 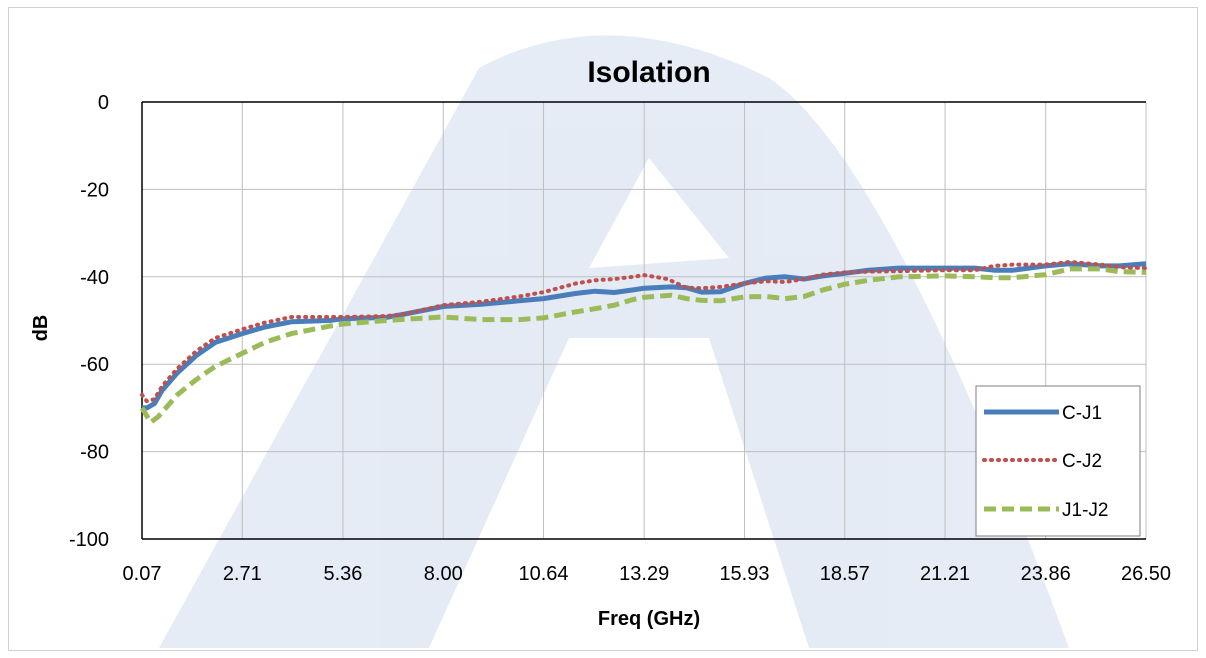 What do you see at coordinates (648, 72) in the screenshot?
I see `chart-title: Isolation` at bounding box center [648, 72].